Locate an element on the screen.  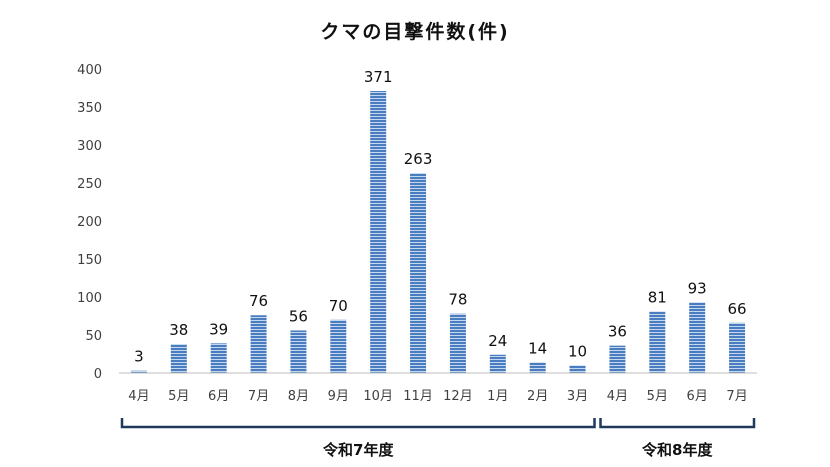
data-label: 39 is located at coordinates (218, 329).